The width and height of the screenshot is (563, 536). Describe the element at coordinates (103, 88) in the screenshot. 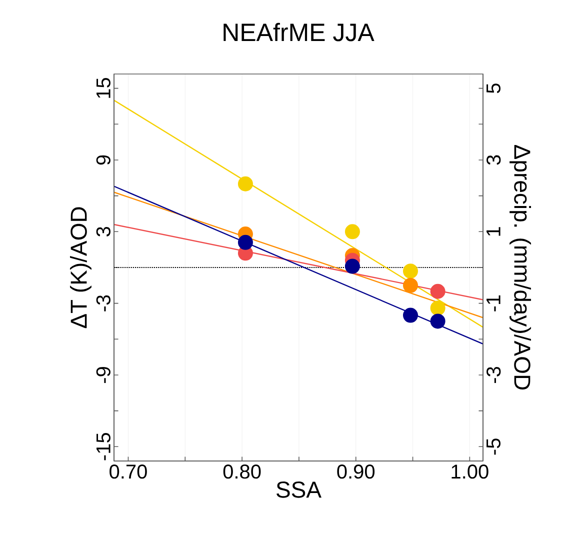

I see `y-tick-label: 15` at that location.